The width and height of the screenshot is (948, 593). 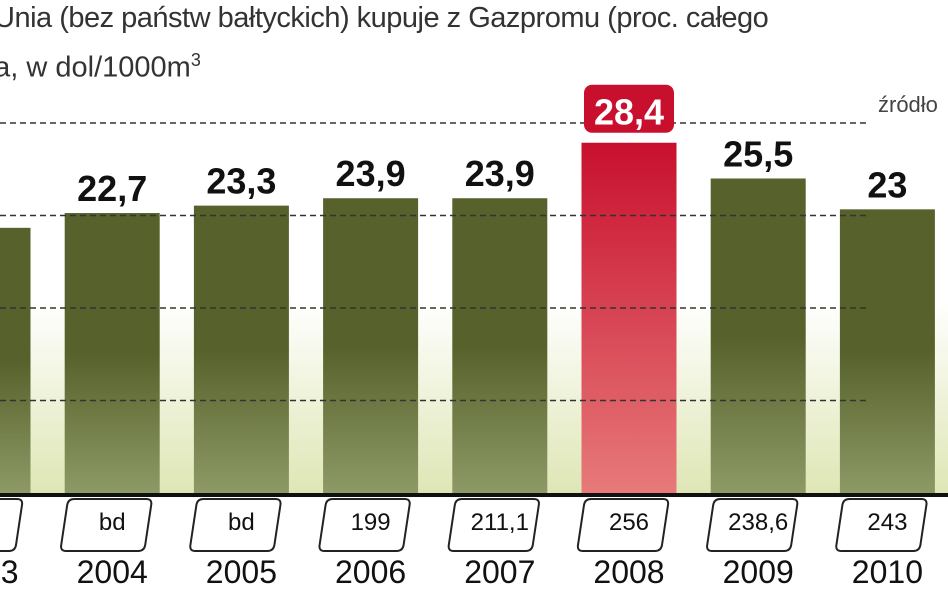 What do you see at coordinates (241, 349) in the screenshot?
I see `bar-2005` at bounding box center [241, 349].